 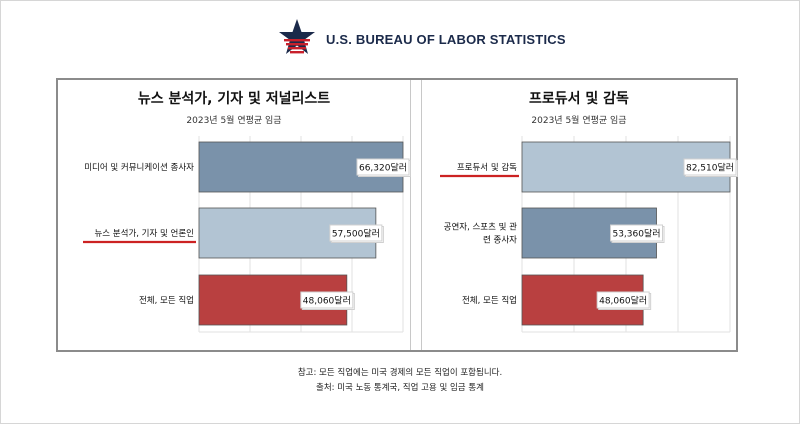 I want to click on value-label-text: 82,510달러, so click(x=710, y=168).